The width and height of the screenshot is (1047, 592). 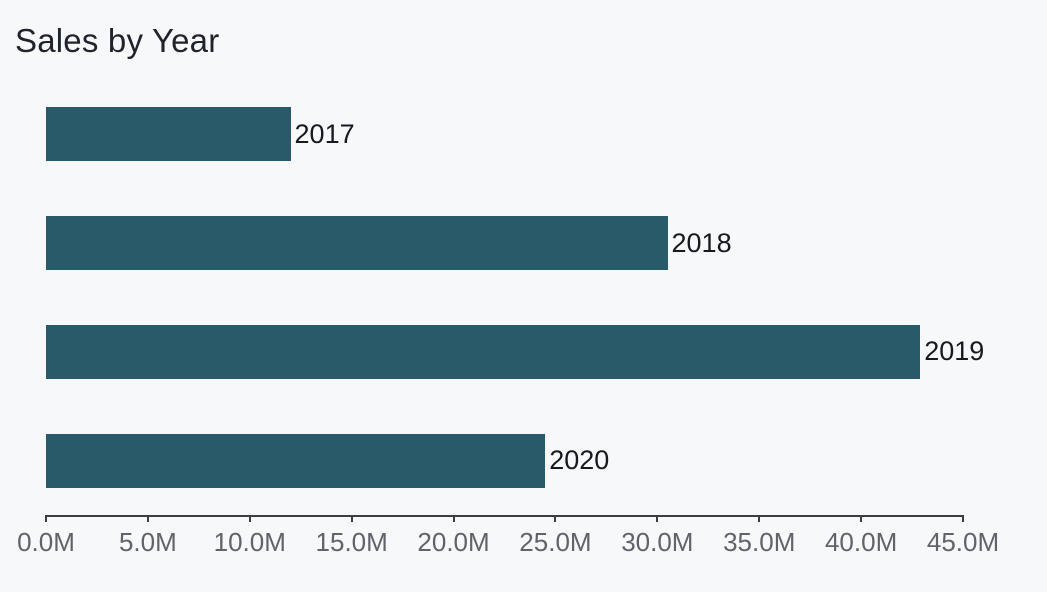 What do you see at coordinates (168, 134) in the screenshot?
I see `bar-2017` at bounding box center [168, 134].